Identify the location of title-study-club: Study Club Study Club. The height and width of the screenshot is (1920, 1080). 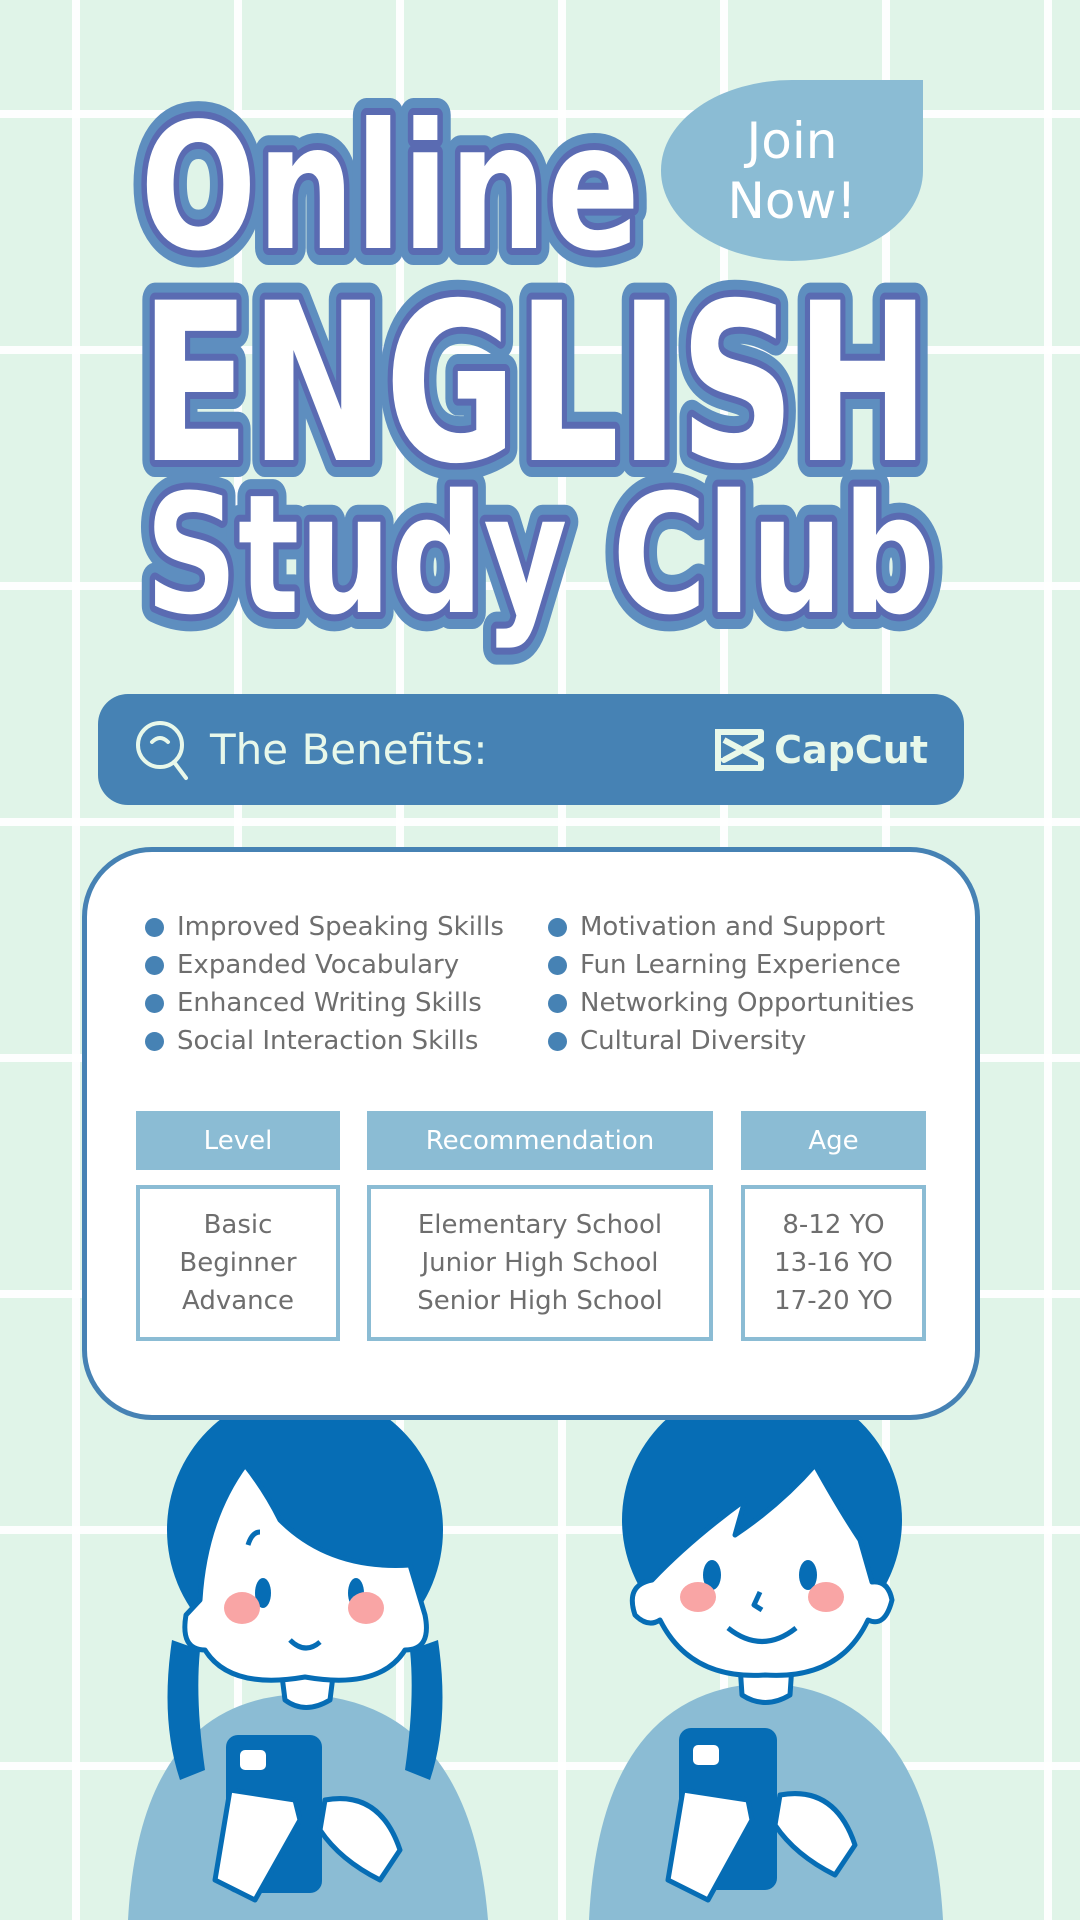
(540, 555).